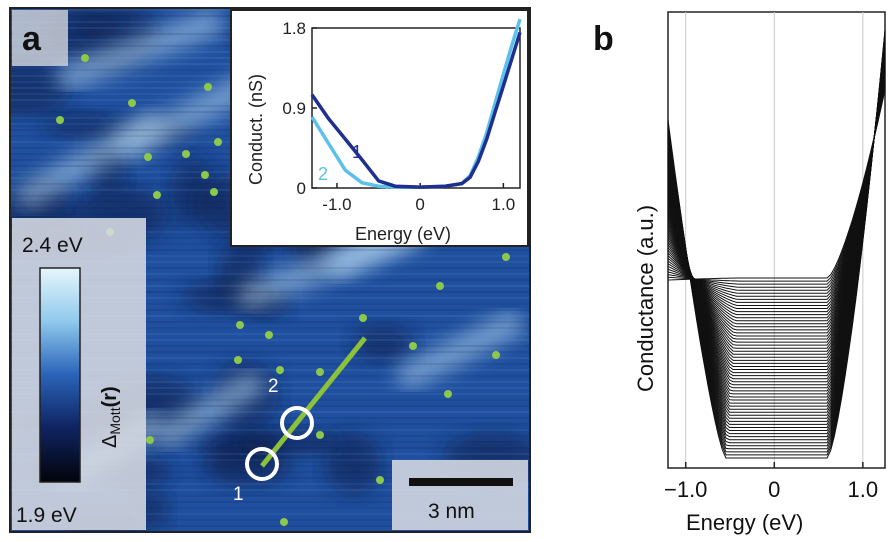  I want to click on location-label-2: 2, so click(273, 386).